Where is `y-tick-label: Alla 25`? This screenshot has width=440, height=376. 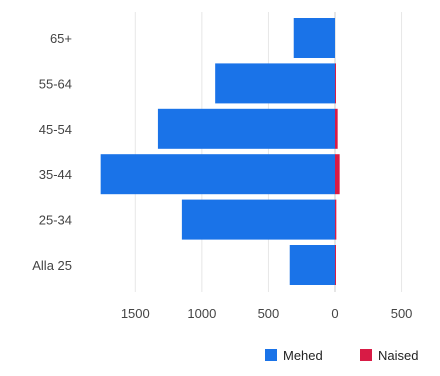 y-tick-label: Alla 25 is located at coordinates (52, 265).